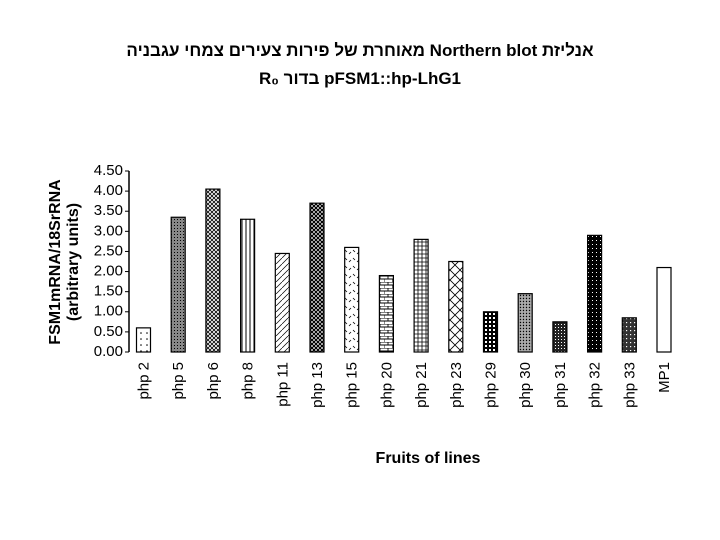  I want to click on x-tick-label: php 29, so click(490, 385).